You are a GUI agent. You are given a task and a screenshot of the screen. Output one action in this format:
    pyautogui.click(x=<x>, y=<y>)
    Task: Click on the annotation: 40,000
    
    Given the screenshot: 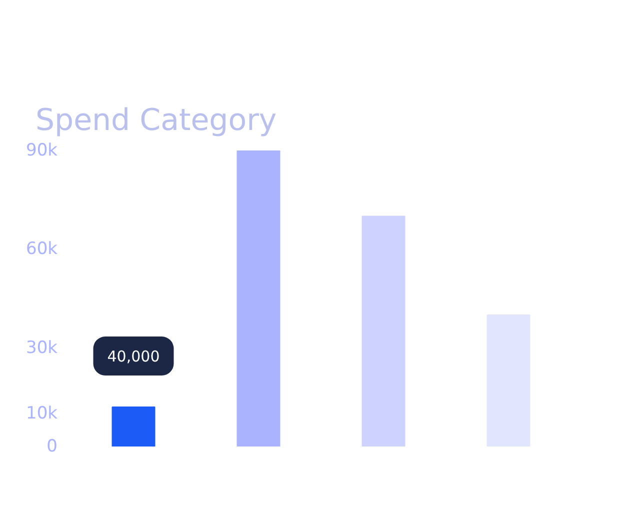 What is the action you would take?
    pyautogui.click(x=133, y=357)
    